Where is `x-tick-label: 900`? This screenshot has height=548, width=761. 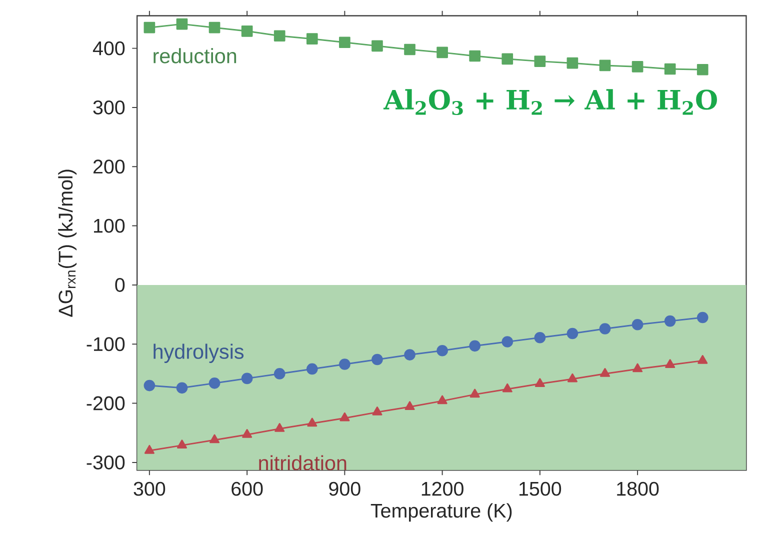
x-tick-label: 900 is located at coordinates (344, 489).